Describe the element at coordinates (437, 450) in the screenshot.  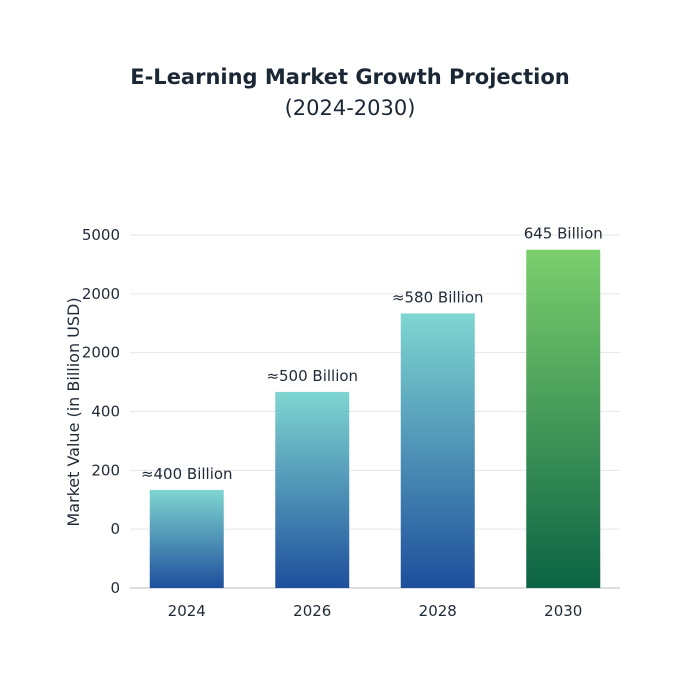
I see `bar-2028` at that location.